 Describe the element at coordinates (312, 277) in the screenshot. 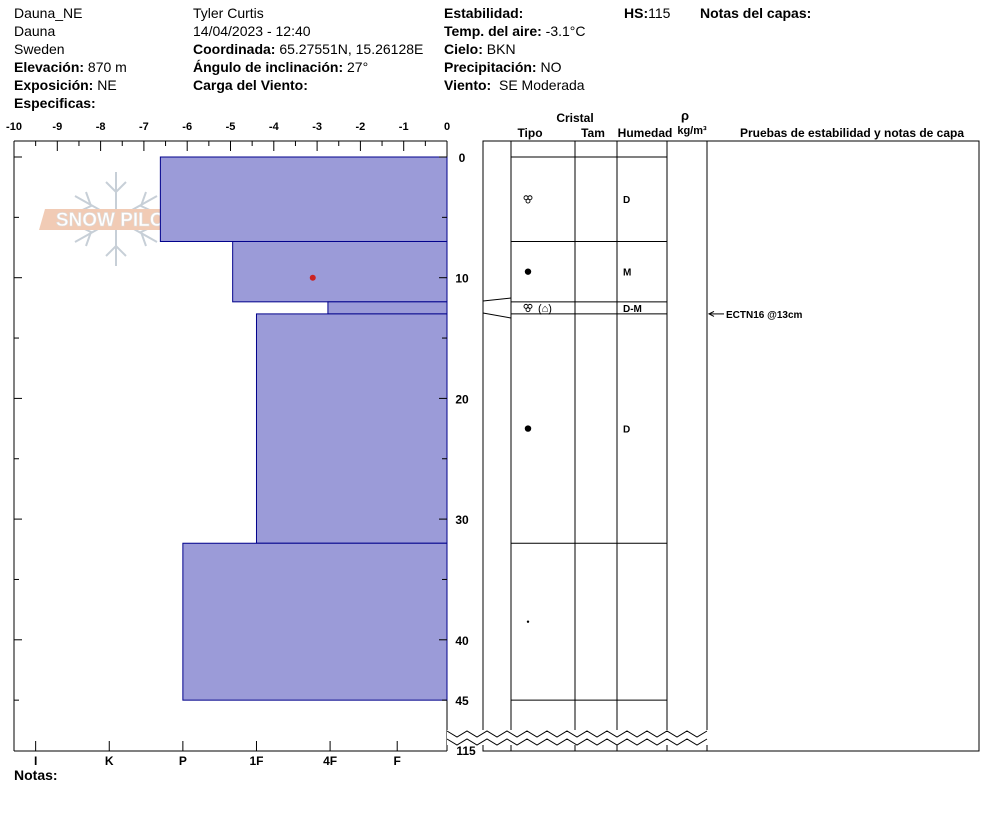

I see `temperature-point` at that location.